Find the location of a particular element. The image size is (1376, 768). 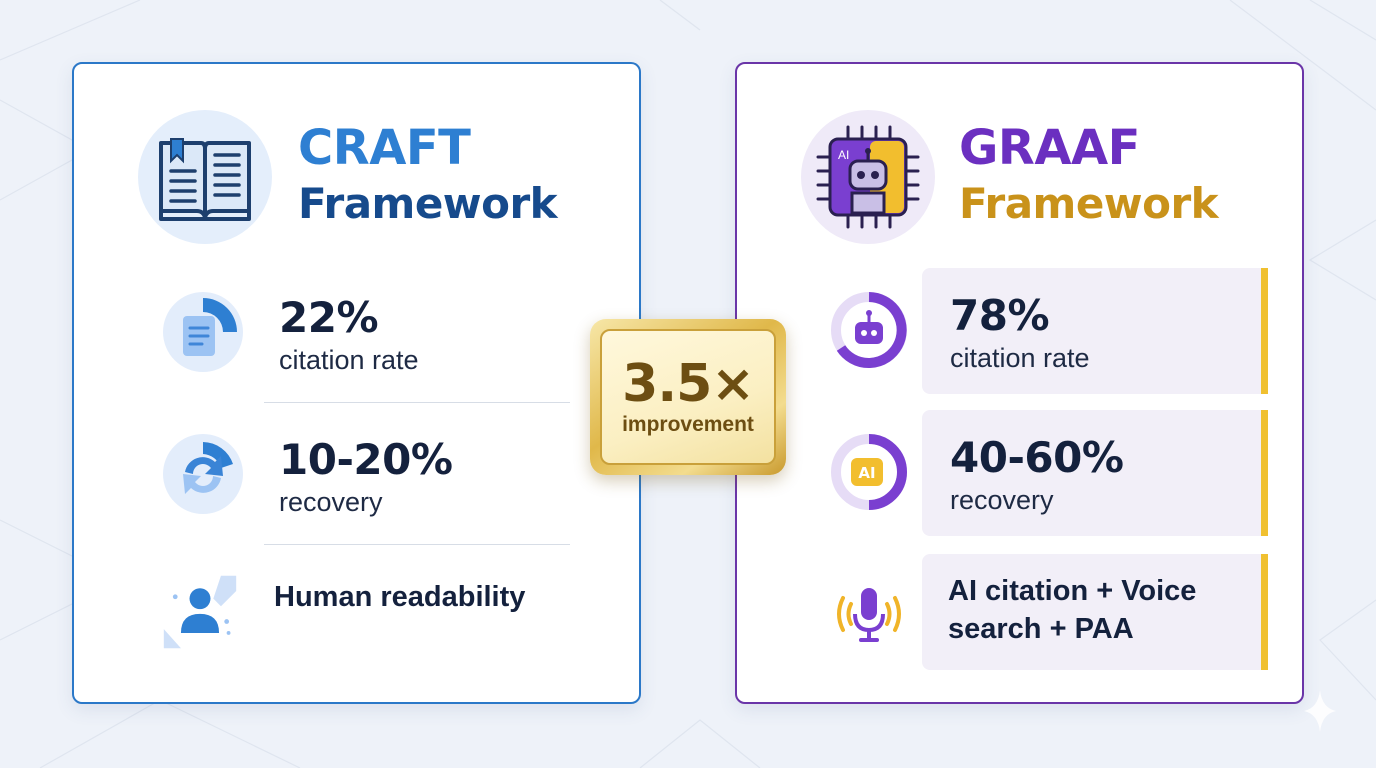

graaf-metric-channels: AI citation + Voice search + PAA is located at coordinates (1095, 612).